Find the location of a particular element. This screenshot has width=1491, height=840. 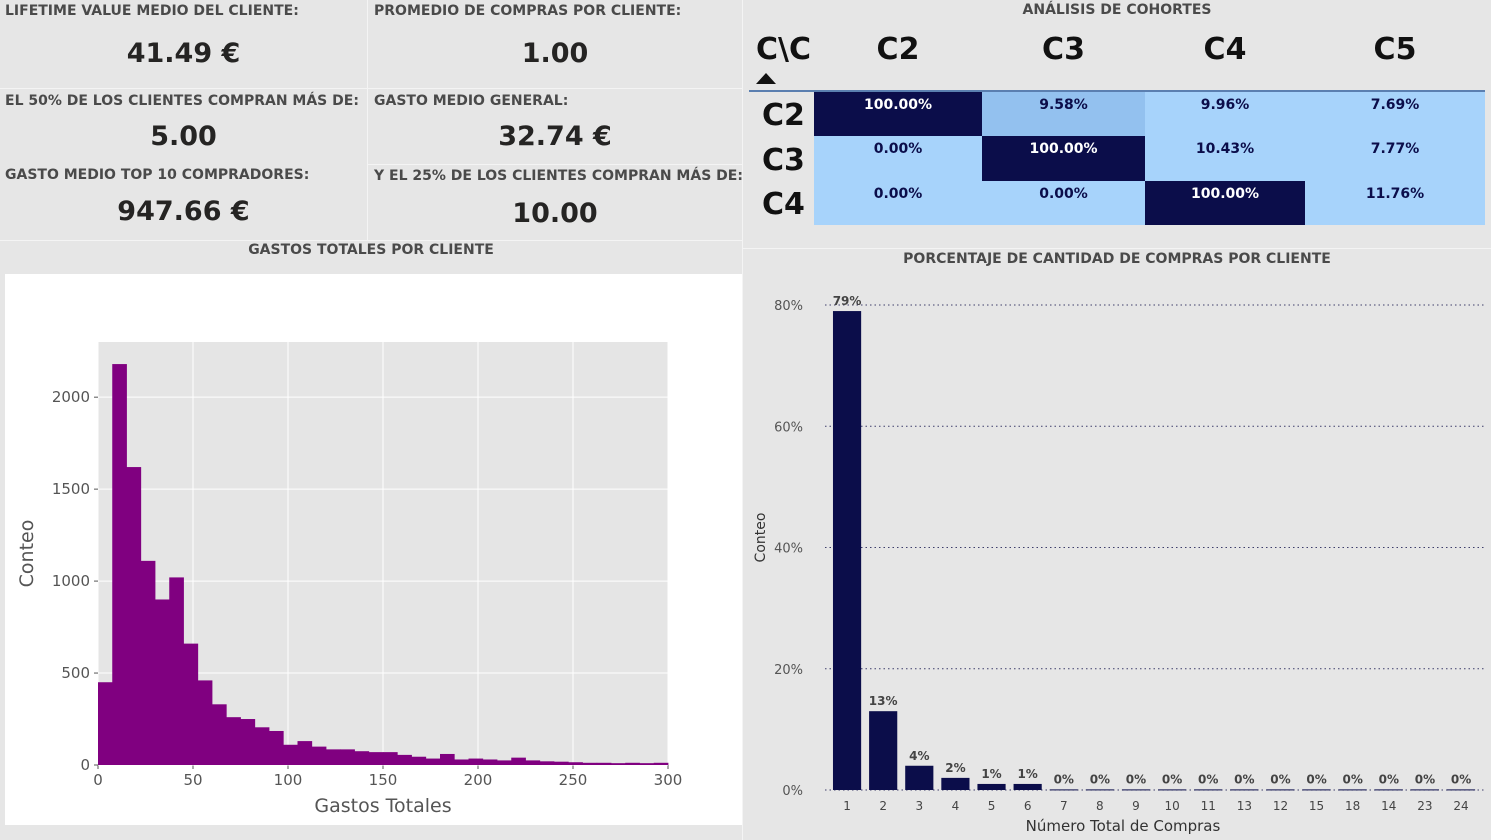

data-label: 2% is located at coordinates (955, 768).